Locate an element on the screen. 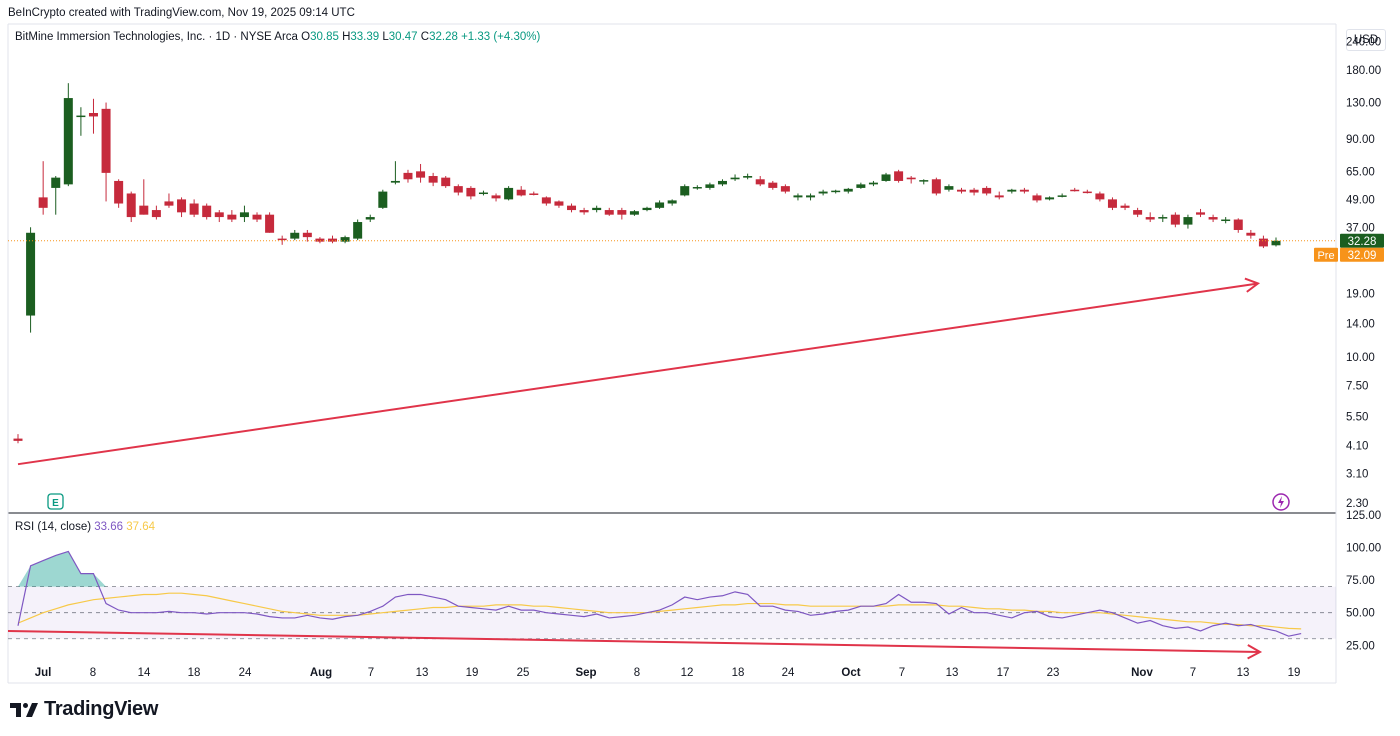 This screenshot has width=1400, height=736. price-tick-label: 19.00 is located at coordinates (1360, 294).